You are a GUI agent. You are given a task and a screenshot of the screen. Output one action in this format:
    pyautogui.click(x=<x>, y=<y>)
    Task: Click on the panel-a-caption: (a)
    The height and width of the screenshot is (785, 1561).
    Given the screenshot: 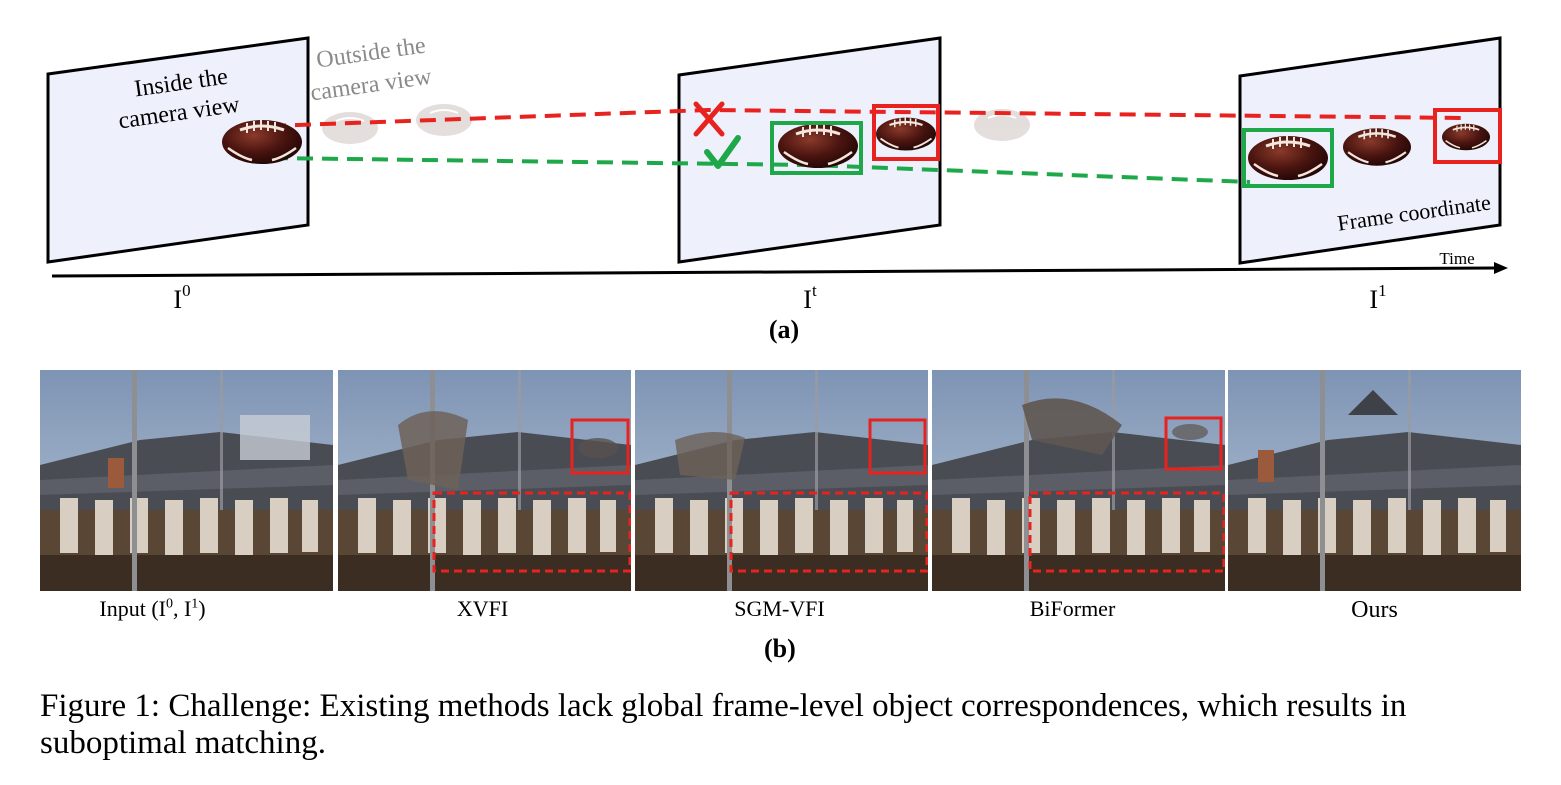 What is the action you would take?
    pyautogui.click(x=784, y=329)
    